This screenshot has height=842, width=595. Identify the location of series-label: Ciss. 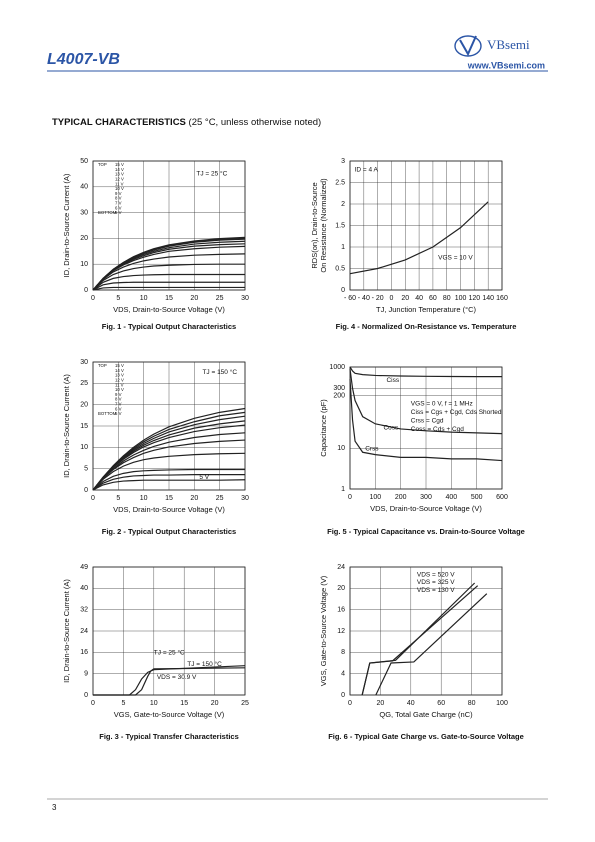
(392, 380).